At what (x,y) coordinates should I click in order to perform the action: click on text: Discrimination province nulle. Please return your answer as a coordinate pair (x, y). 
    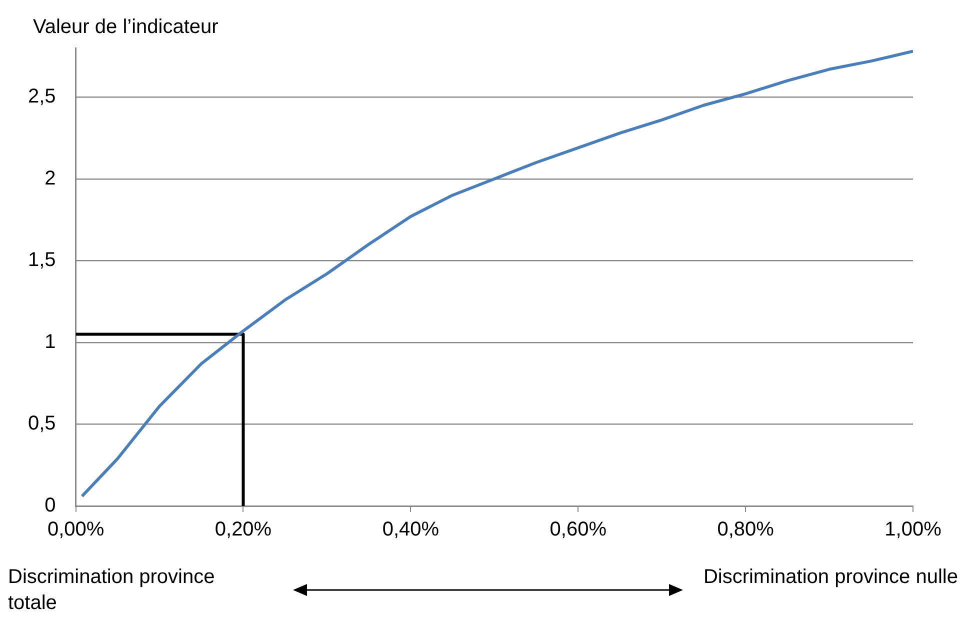
    Looking at the image, I should click on (830, 577).